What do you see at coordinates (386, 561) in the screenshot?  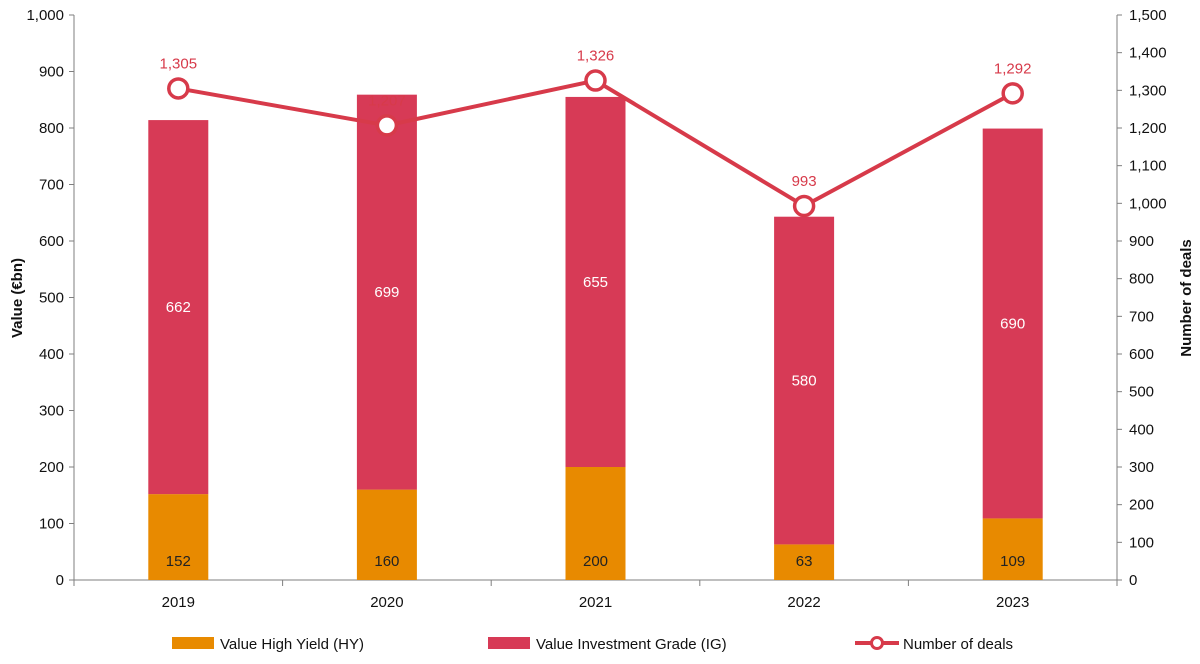 I see `data-label-hy: 160` at bounding box center [386, 561].